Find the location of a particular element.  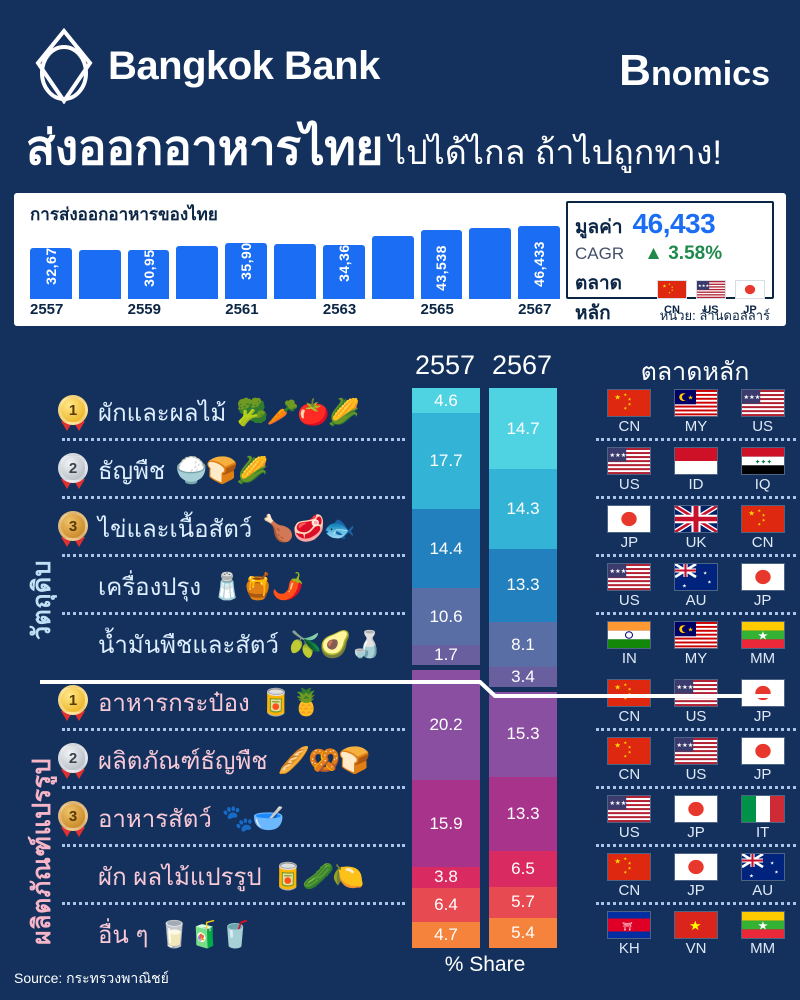

value-label: มูลค่า is located at coordinates (599, 227).